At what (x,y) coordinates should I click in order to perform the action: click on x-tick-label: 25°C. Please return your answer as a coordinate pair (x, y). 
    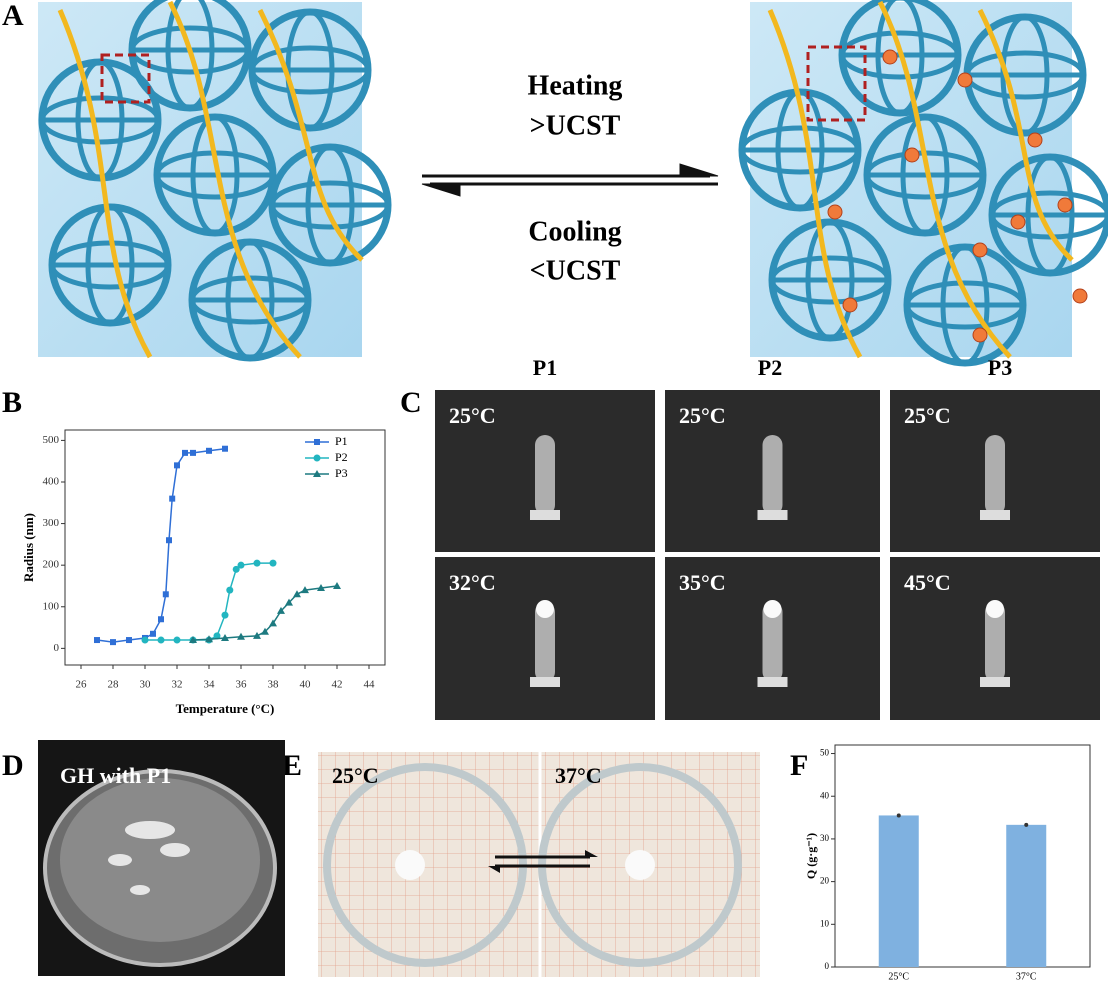
    Looking at the image, I should click on (898, 976).